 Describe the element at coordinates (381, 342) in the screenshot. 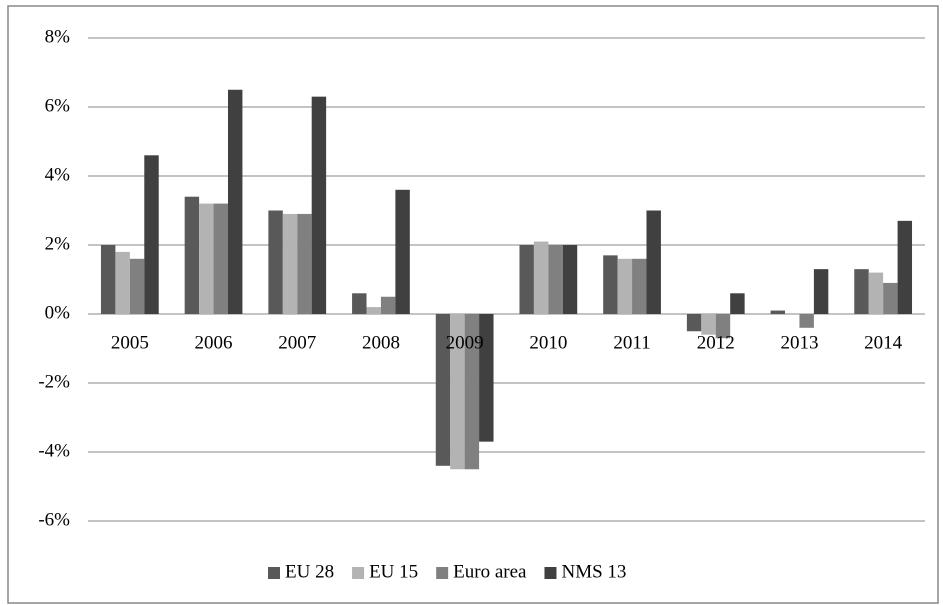

I see `x-tick-label: 2008` at that location.